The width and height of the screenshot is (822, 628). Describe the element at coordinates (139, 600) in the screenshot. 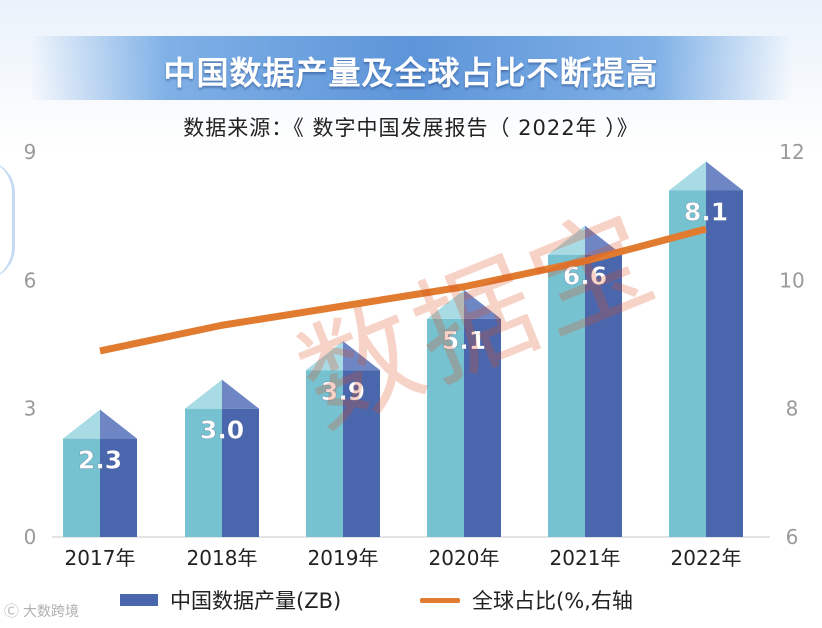

I see `legend-bar-swatch` at that location.